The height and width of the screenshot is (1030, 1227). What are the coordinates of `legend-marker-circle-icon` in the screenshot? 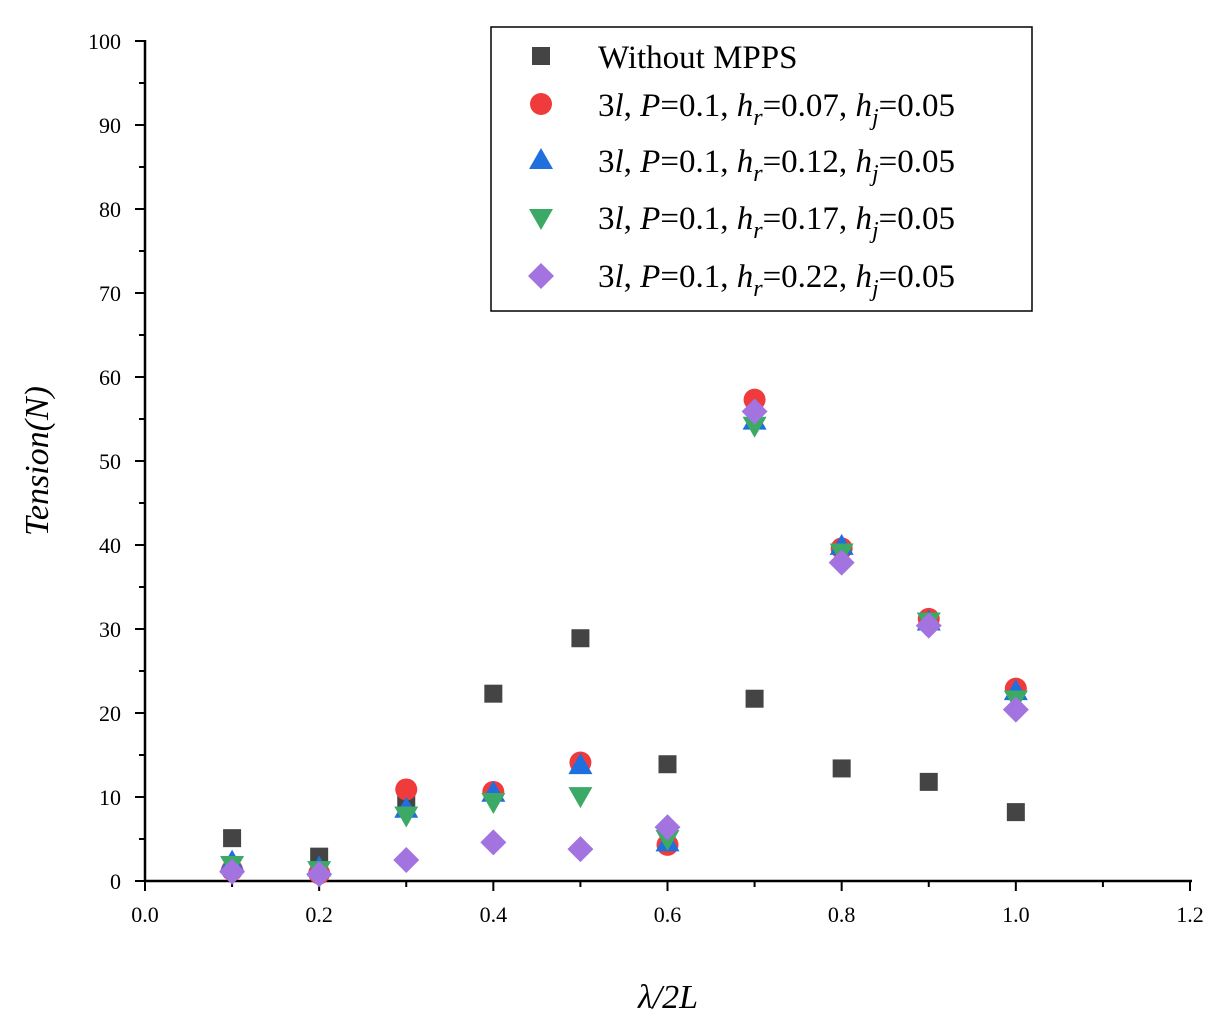 It's located at (541, 104).